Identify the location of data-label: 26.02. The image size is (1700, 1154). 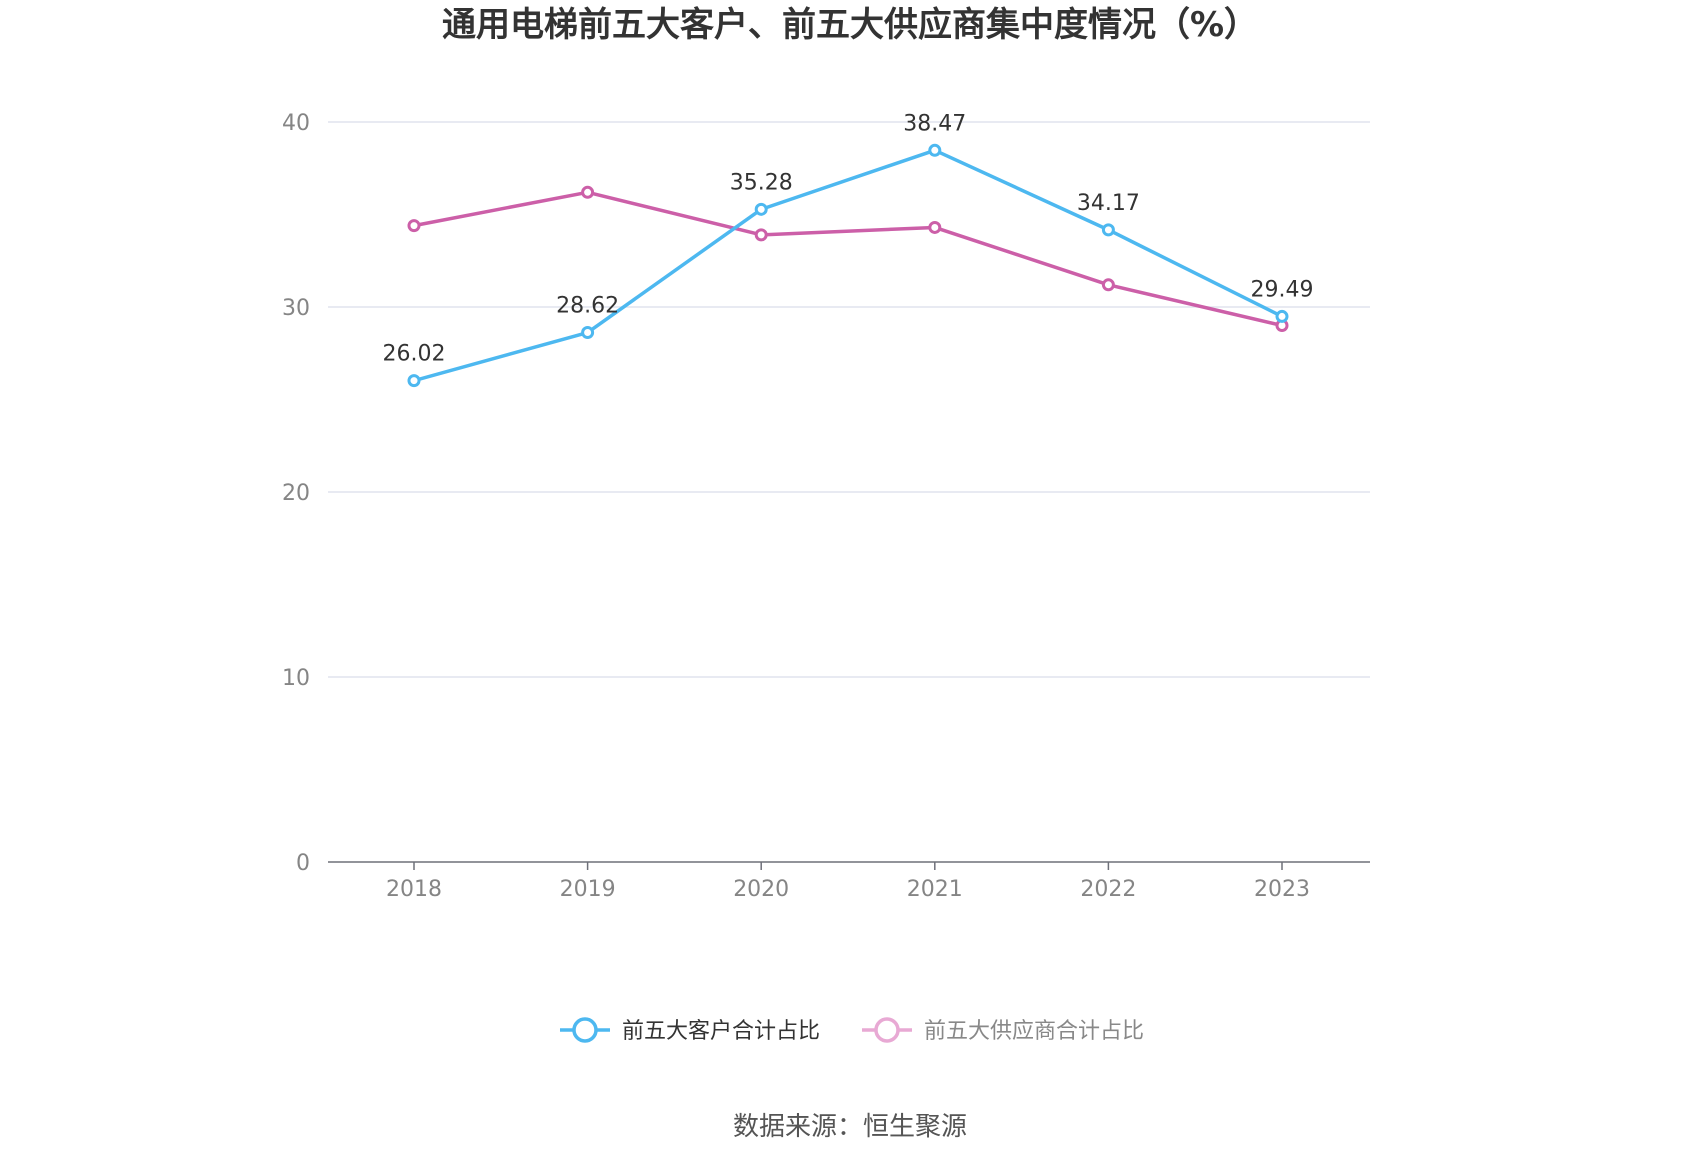
(414, 354).